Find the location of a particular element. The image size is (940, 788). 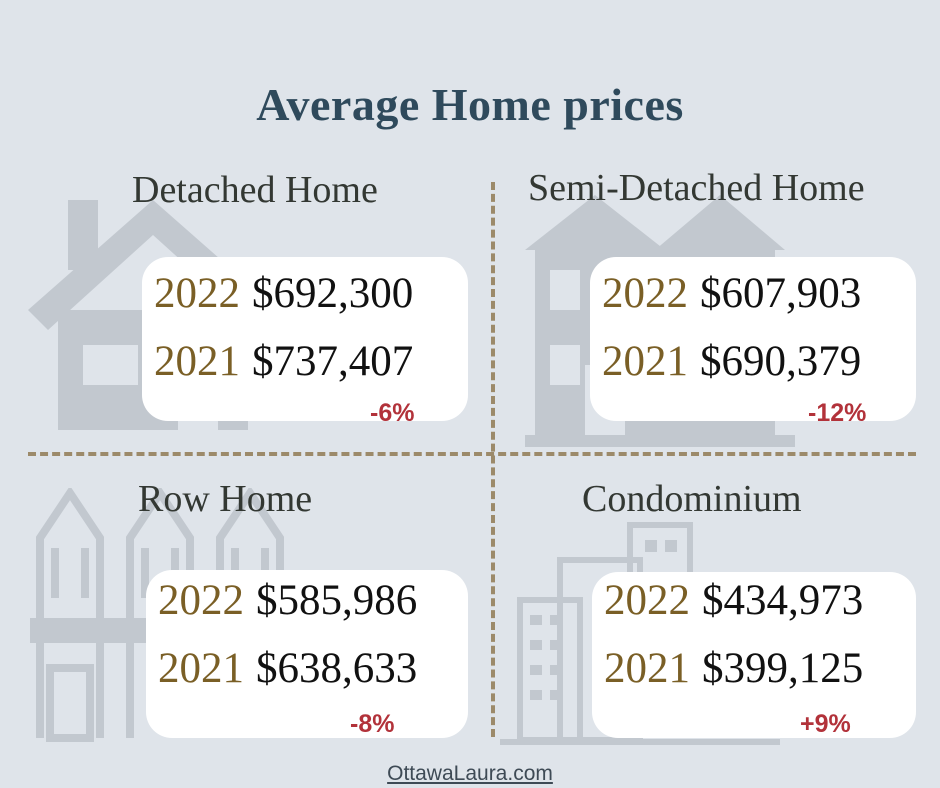

price-row-2022: 2022 $434,973 is located at coordinates (733, 600).